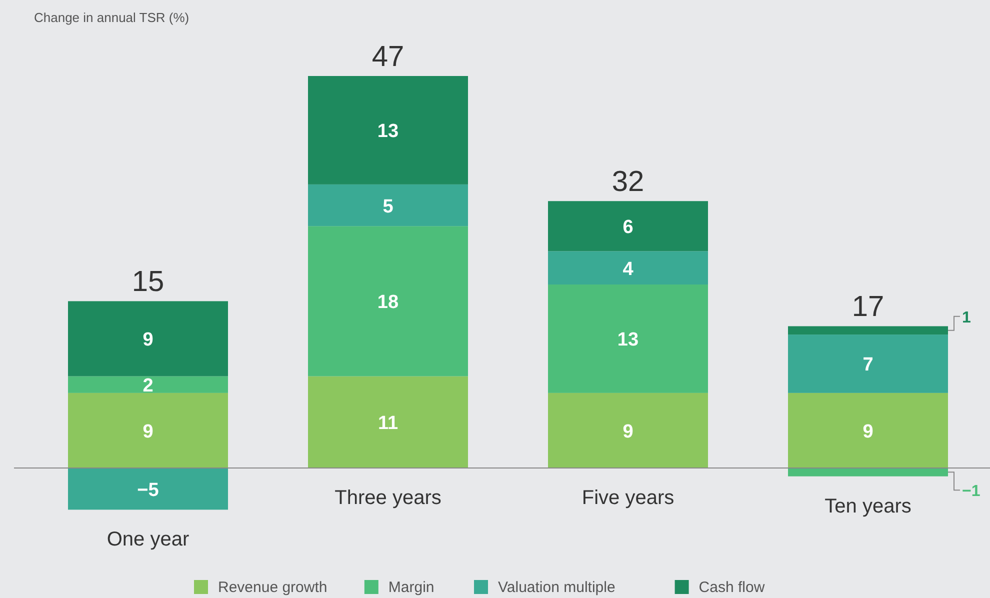 This screenshot has height=598, width=990. I want to click on data-label: 5, so click(388, 207).